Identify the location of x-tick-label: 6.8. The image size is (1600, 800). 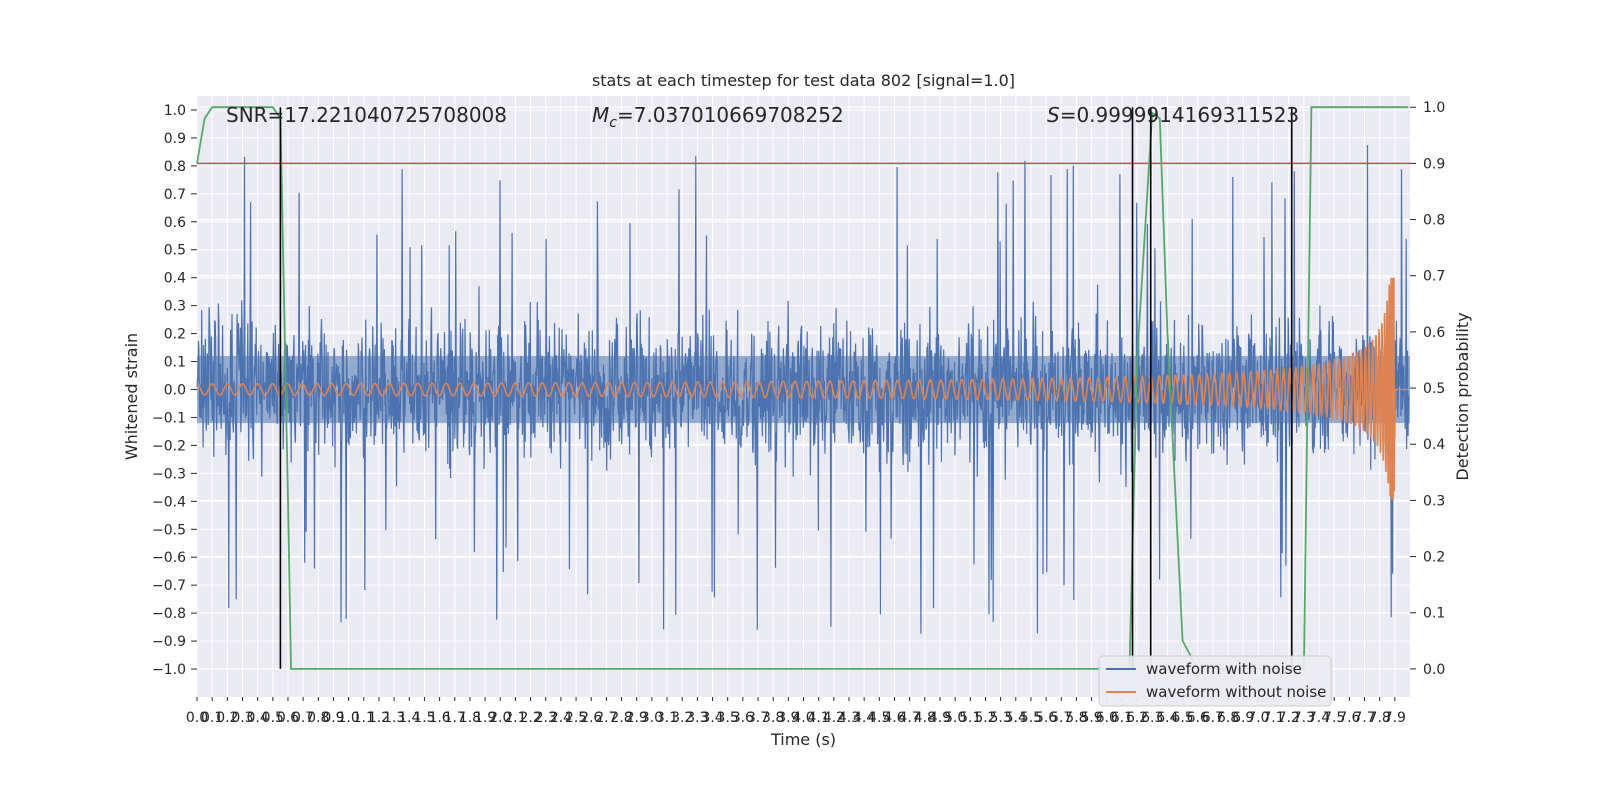
(1228, 718).